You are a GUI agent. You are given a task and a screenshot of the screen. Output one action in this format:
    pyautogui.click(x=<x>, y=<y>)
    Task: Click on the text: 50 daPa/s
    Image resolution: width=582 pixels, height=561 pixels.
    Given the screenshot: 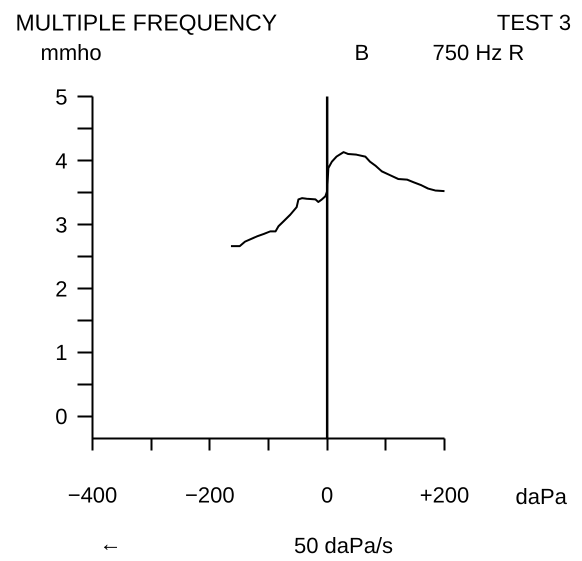 What is the action you would take?
    pyautogui.click(x=344, y=545)
    